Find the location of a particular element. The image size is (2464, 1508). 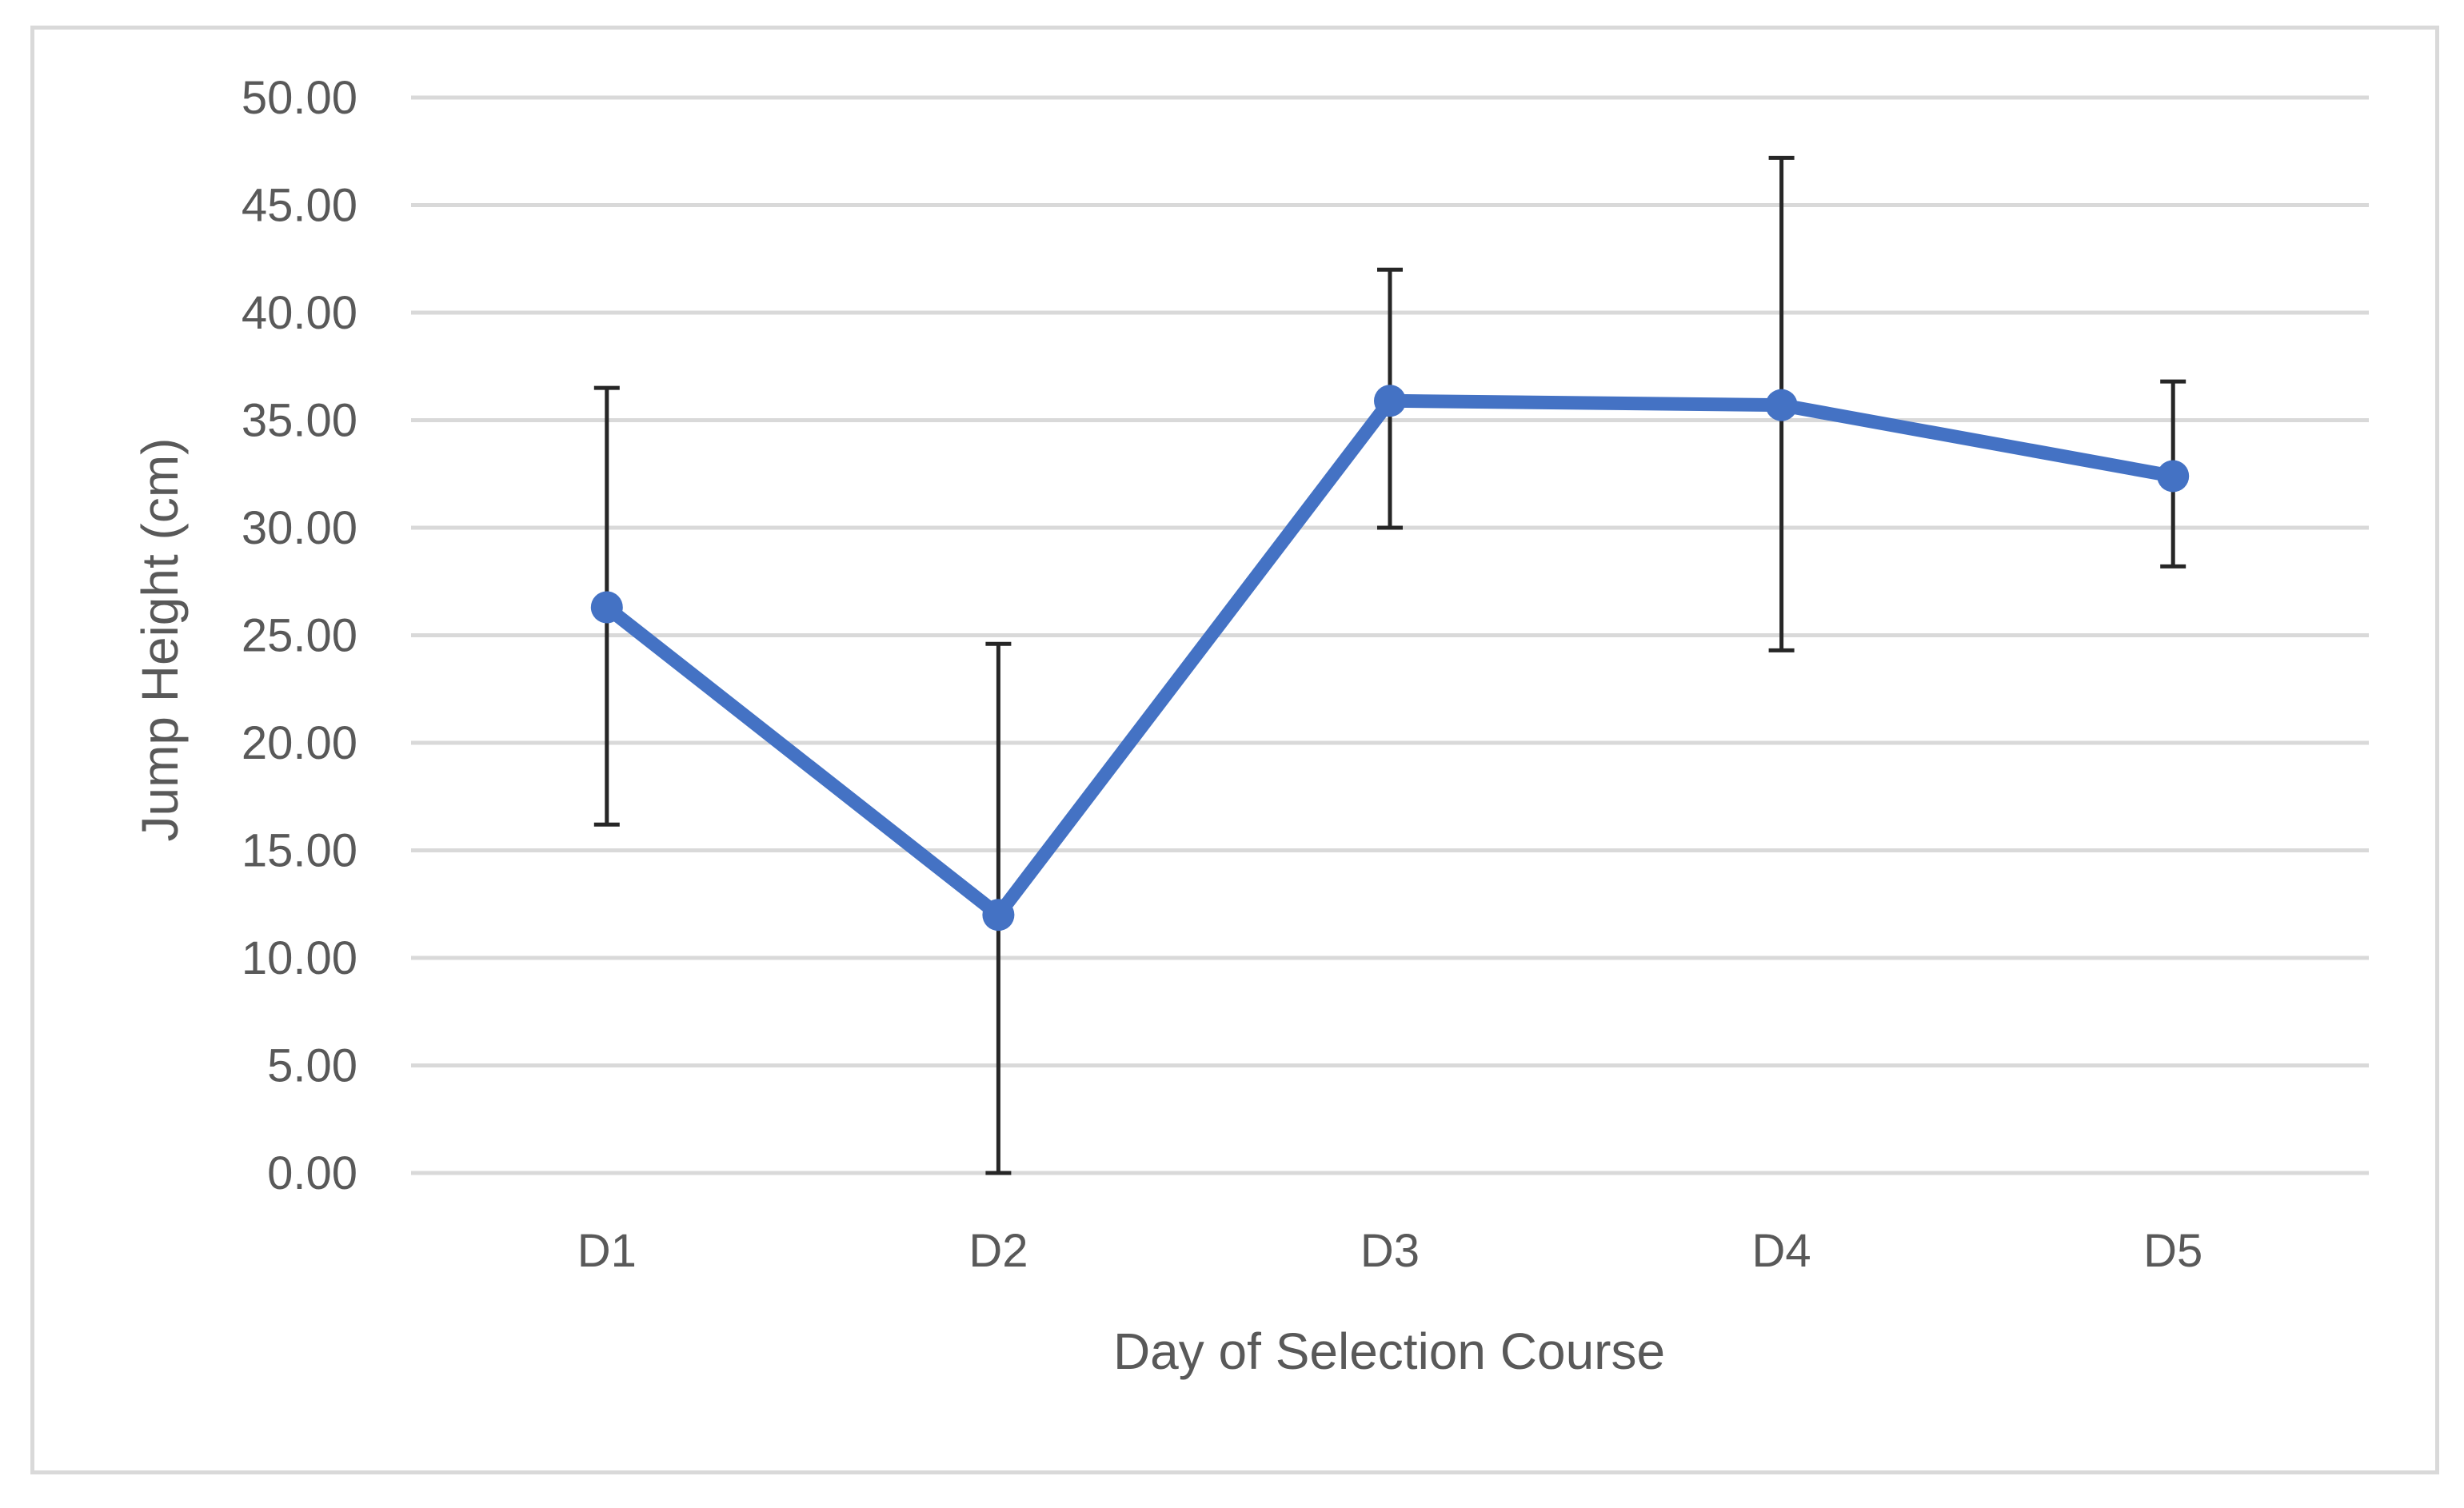

y-tick-label: 30.00 is located at coordinates (299, 528).